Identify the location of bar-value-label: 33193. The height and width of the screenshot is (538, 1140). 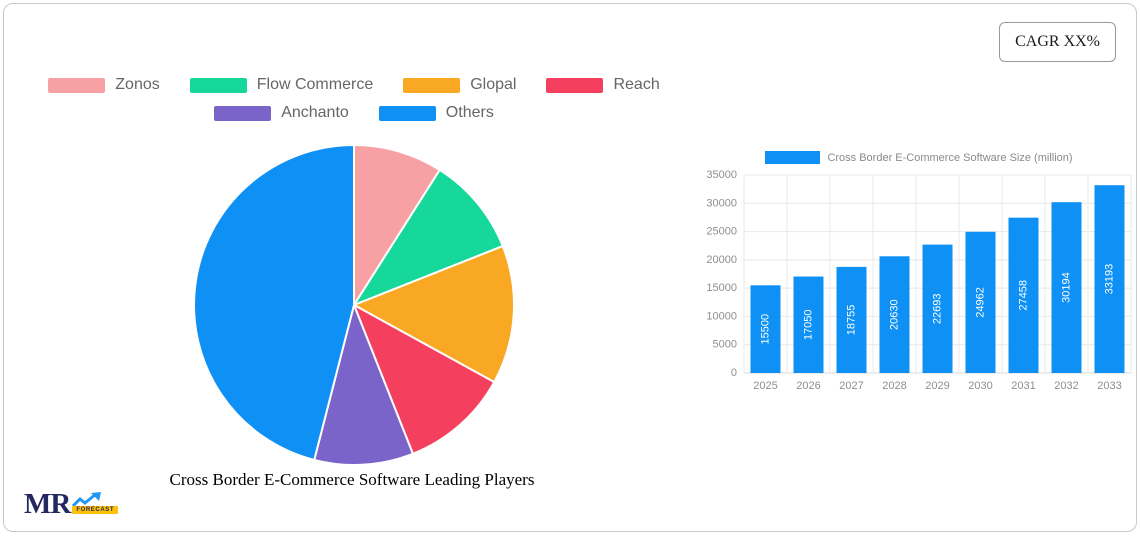
(1110, 279).